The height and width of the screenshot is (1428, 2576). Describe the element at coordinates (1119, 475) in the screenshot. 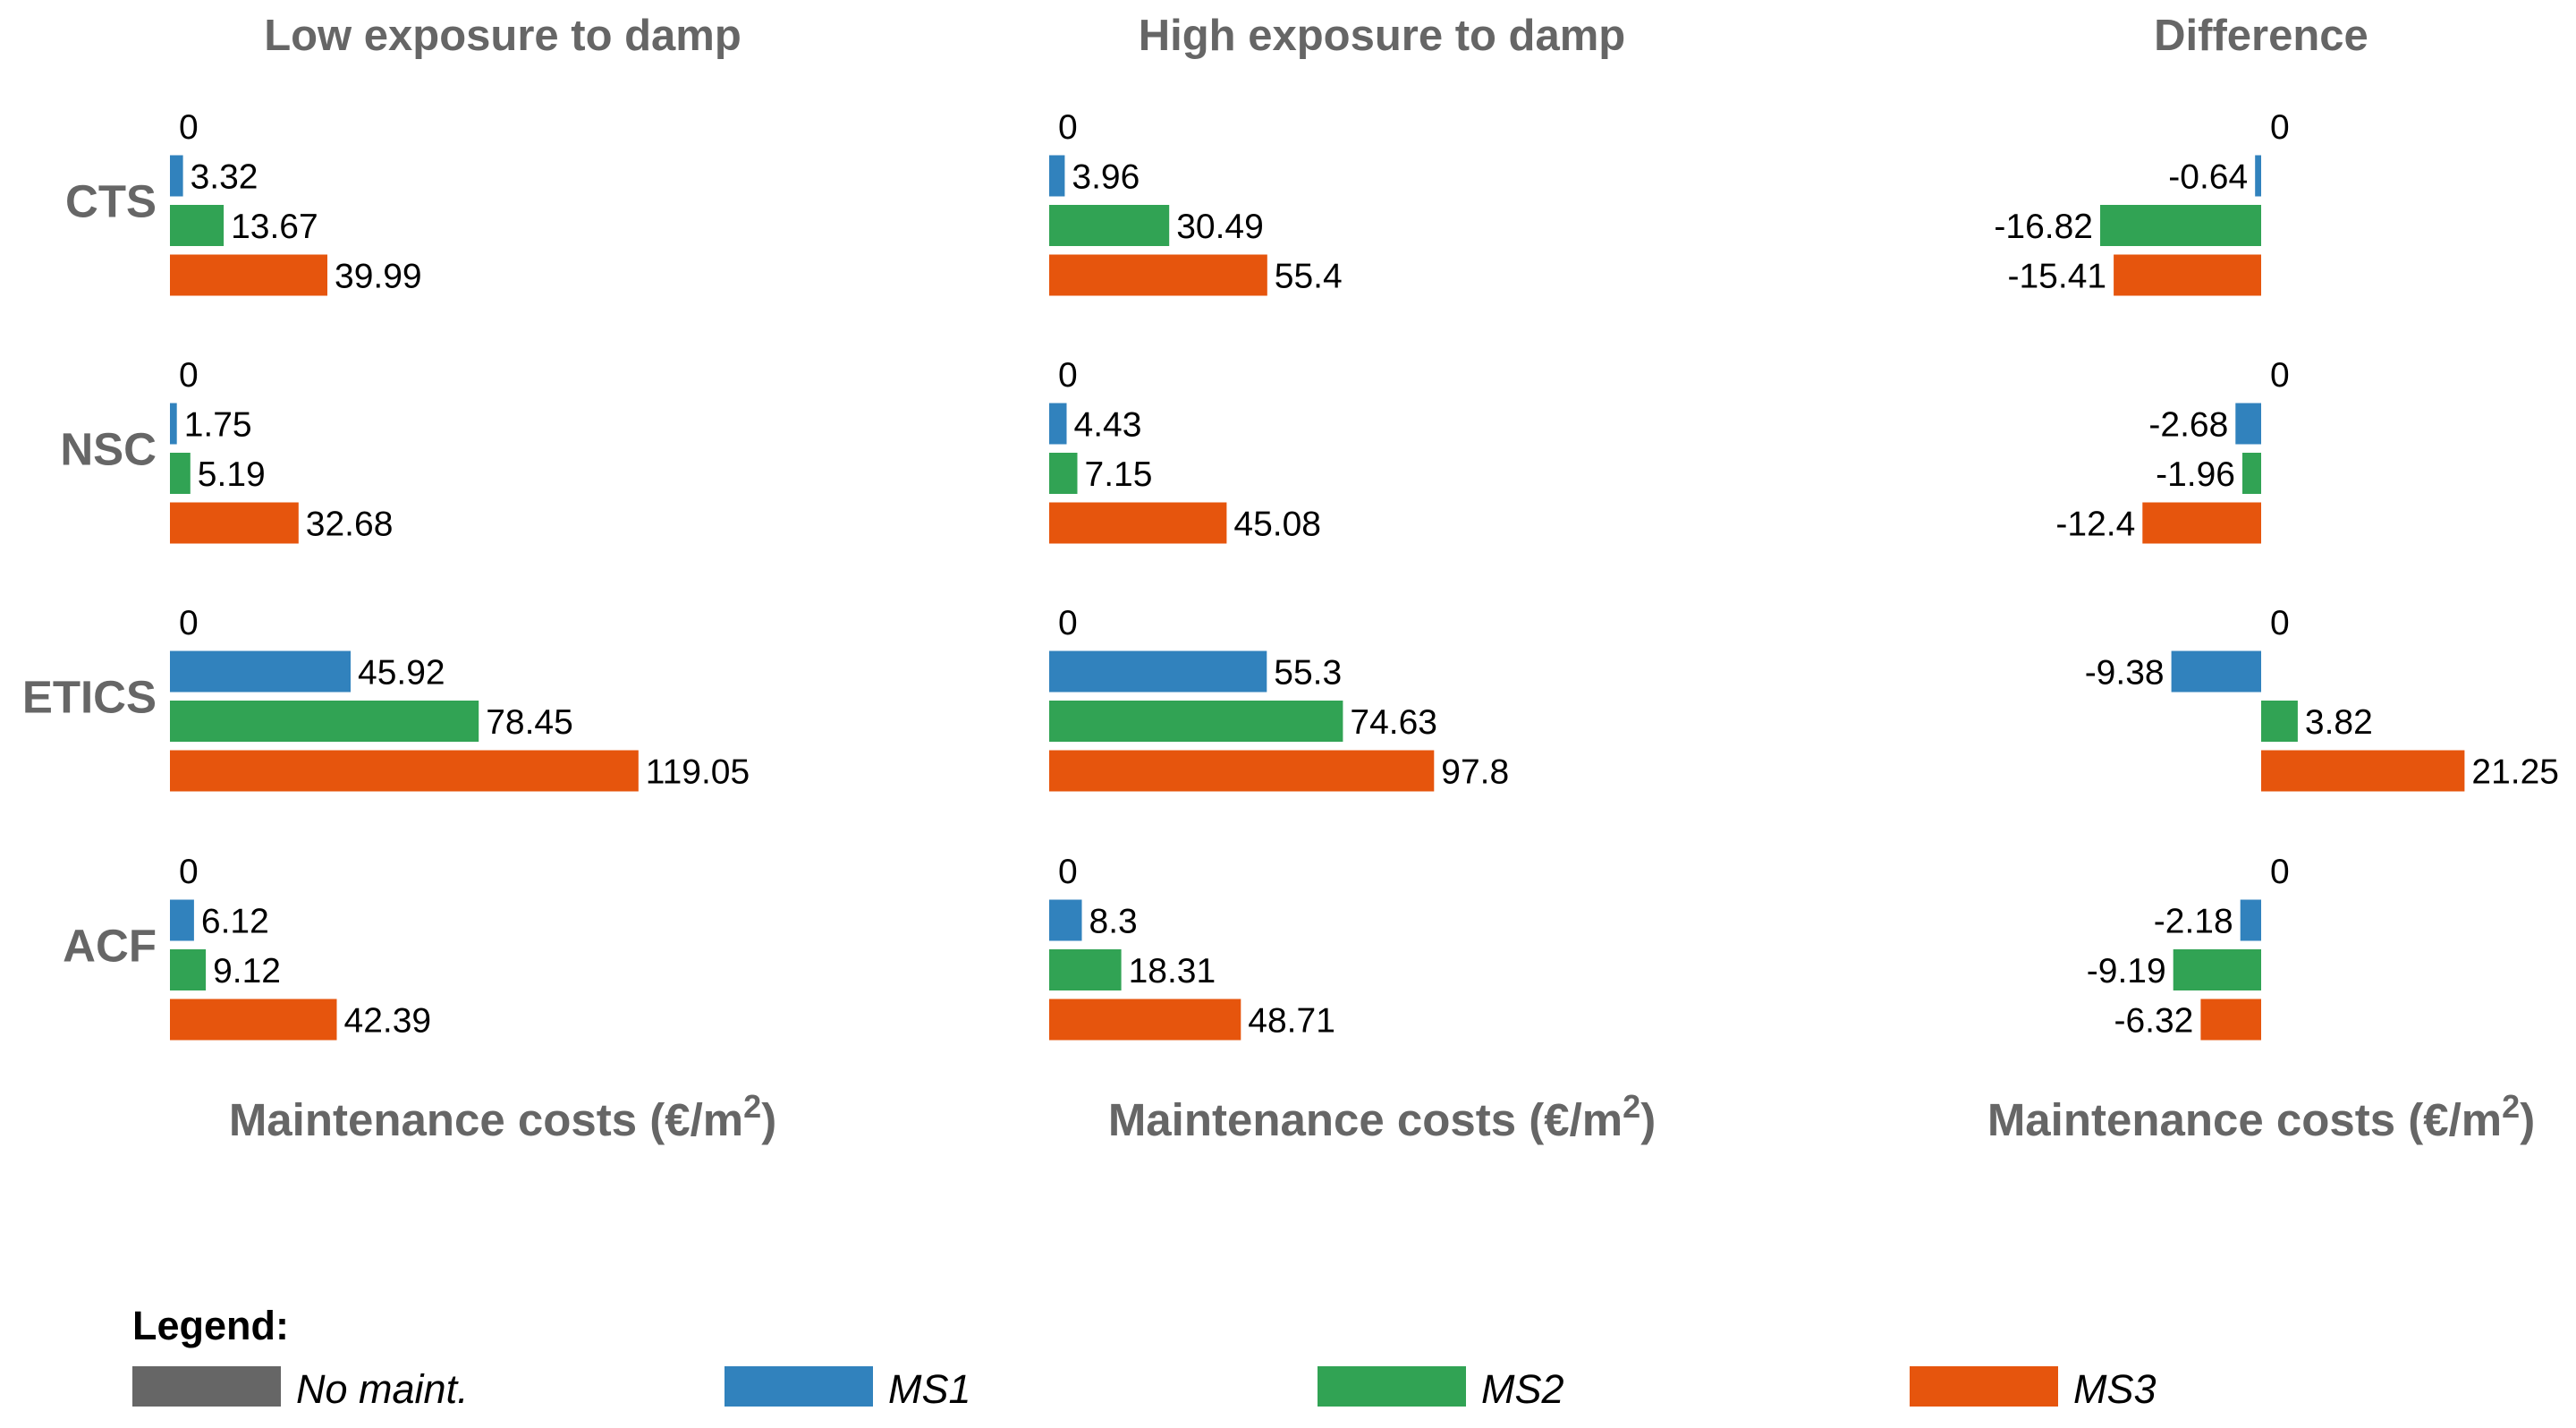

I see `value-label-nsc-ms2: 7.15` at that location.